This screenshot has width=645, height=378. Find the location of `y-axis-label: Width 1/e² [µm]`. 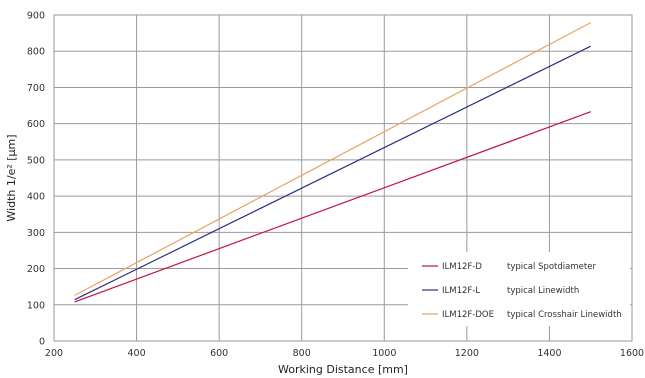

y-axis-label: Width 1/e² [µm] is located at coordinates (11, 177).